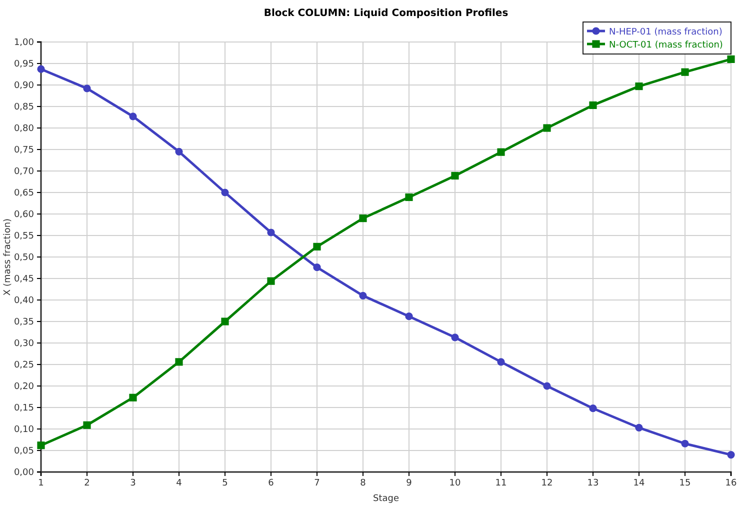 This screenshot has height=506, width=739. Describe the element at coordinates (87, 483) in the screenshot. I see `x-tick-label: 2` at that location.